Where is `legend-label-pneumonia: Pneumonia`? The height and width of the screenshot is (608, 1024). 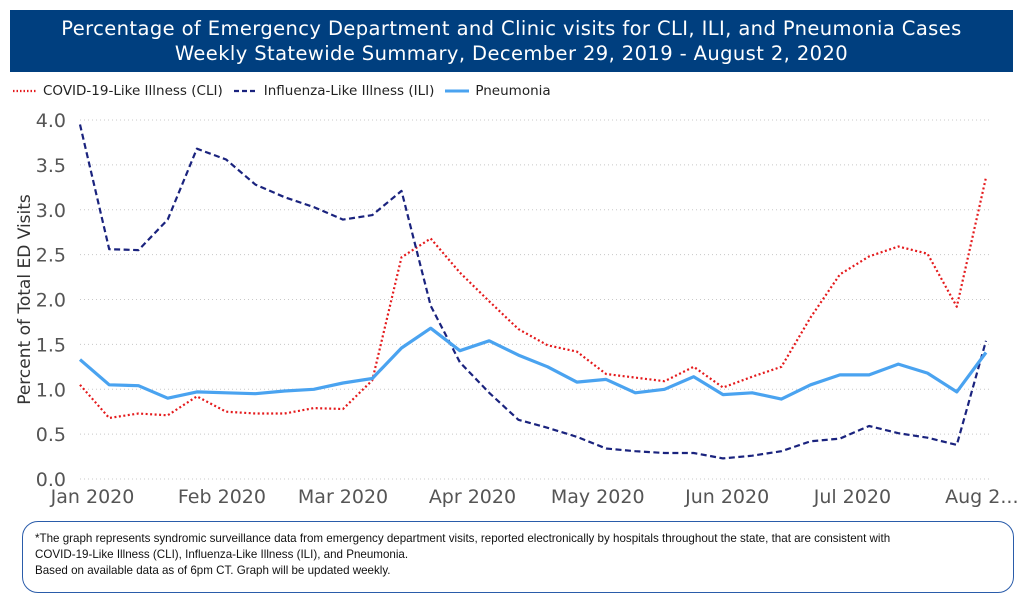
legend-label-pneumonia: Pneumonia is located at coordinates (513, 91).